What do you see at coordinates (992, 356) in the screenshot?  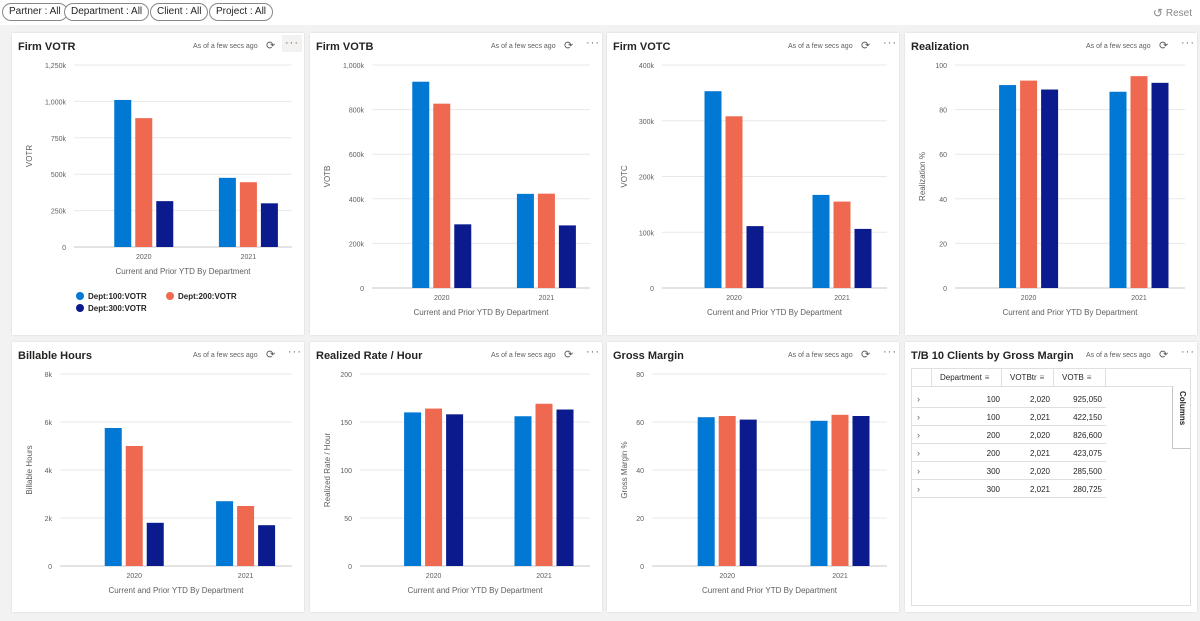 I see `tile-title: T/B 10 Clients by Gross Margin` at bounding box center [992, 356].